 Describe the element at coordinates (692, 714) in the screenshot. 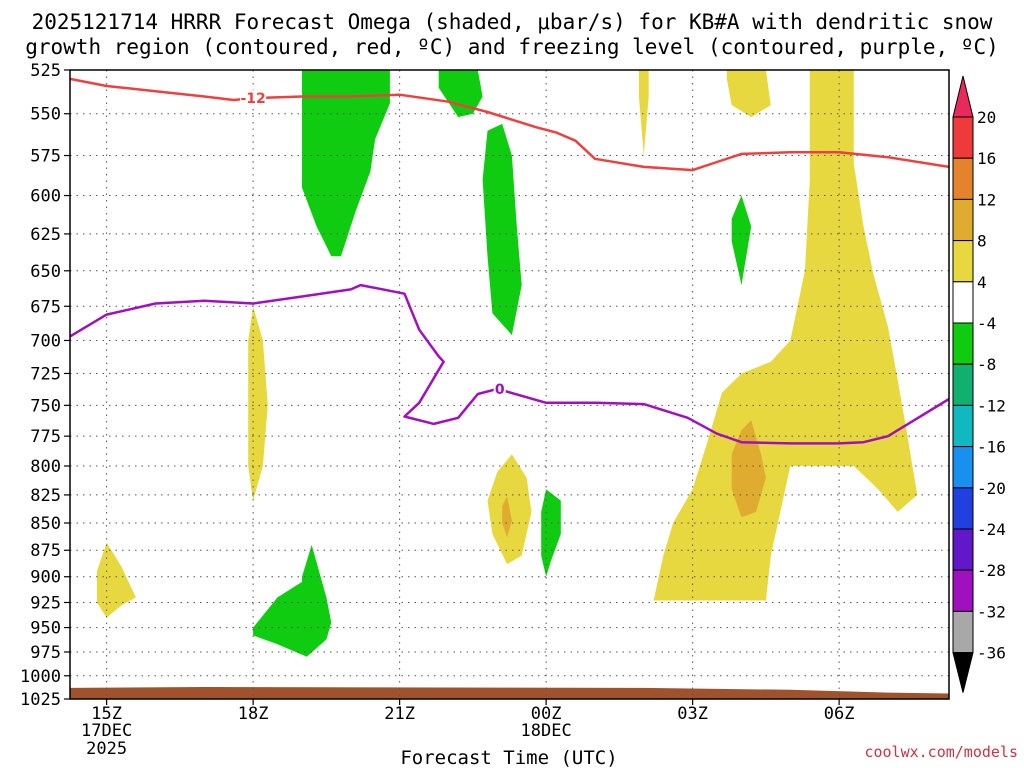

I see `x-tick-label-03Z: 03Z` at that location.